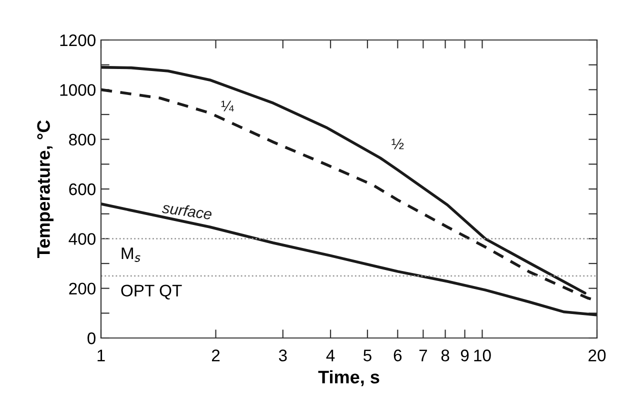 Image resolution: width=633 pixels, height=409 pixels. I want to click on x-tick-label: 3, so click(282, 356).